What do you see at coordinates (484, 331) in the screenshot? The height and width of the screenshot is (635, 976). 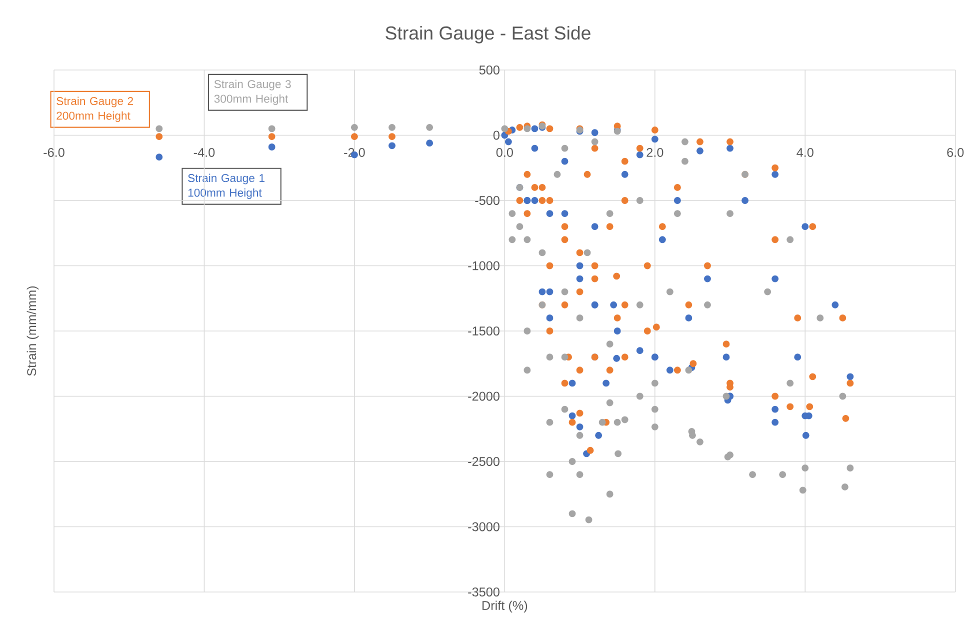 I see `y-tick-label: -1500` at bounding box center [484, 331].